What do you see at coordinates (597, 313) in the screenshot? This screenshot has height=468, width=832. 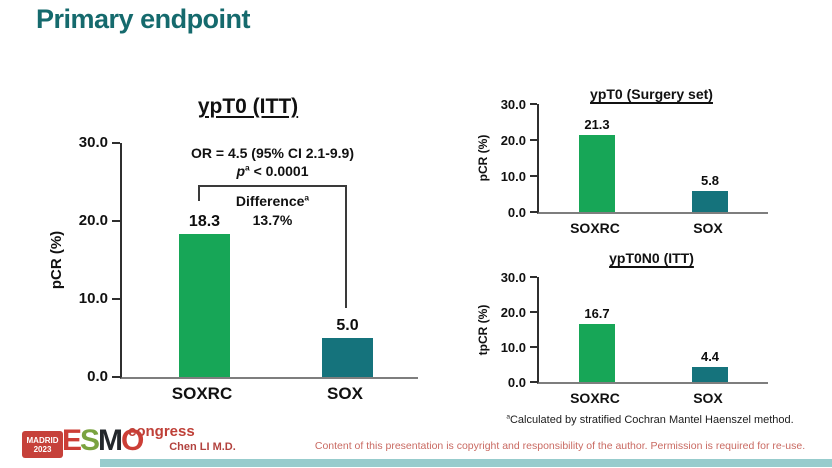 I see `bar-value-label: 16.7` at bounding box center [597, 313].